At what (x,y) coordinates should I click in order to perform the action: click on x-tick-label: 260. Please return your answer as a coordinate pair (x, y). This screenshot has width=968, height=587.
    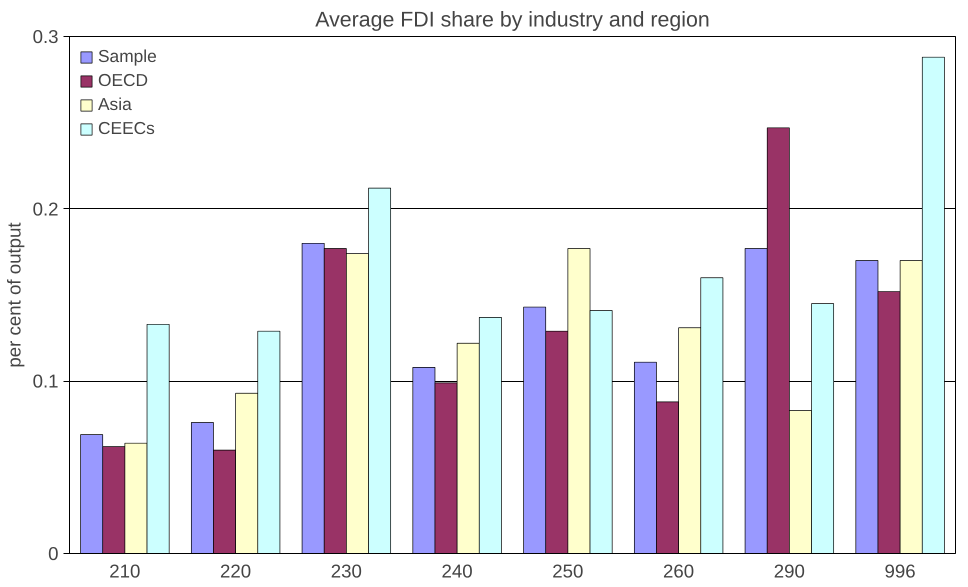
    Looking at the image, I should click on (678, 571).